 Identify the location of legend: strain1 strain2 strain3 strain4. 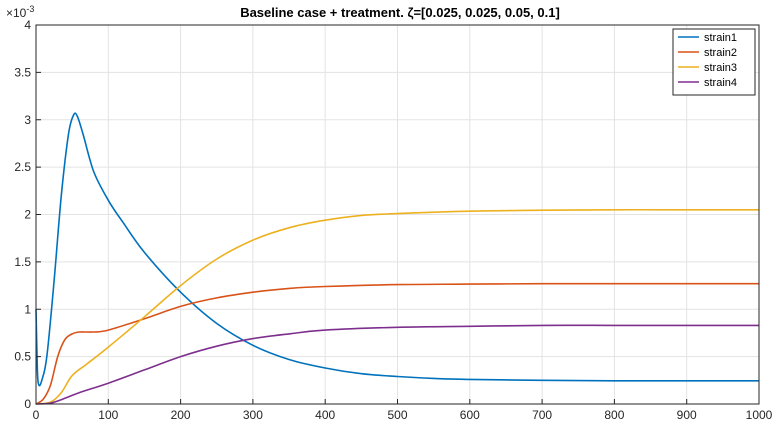
(714, 62).